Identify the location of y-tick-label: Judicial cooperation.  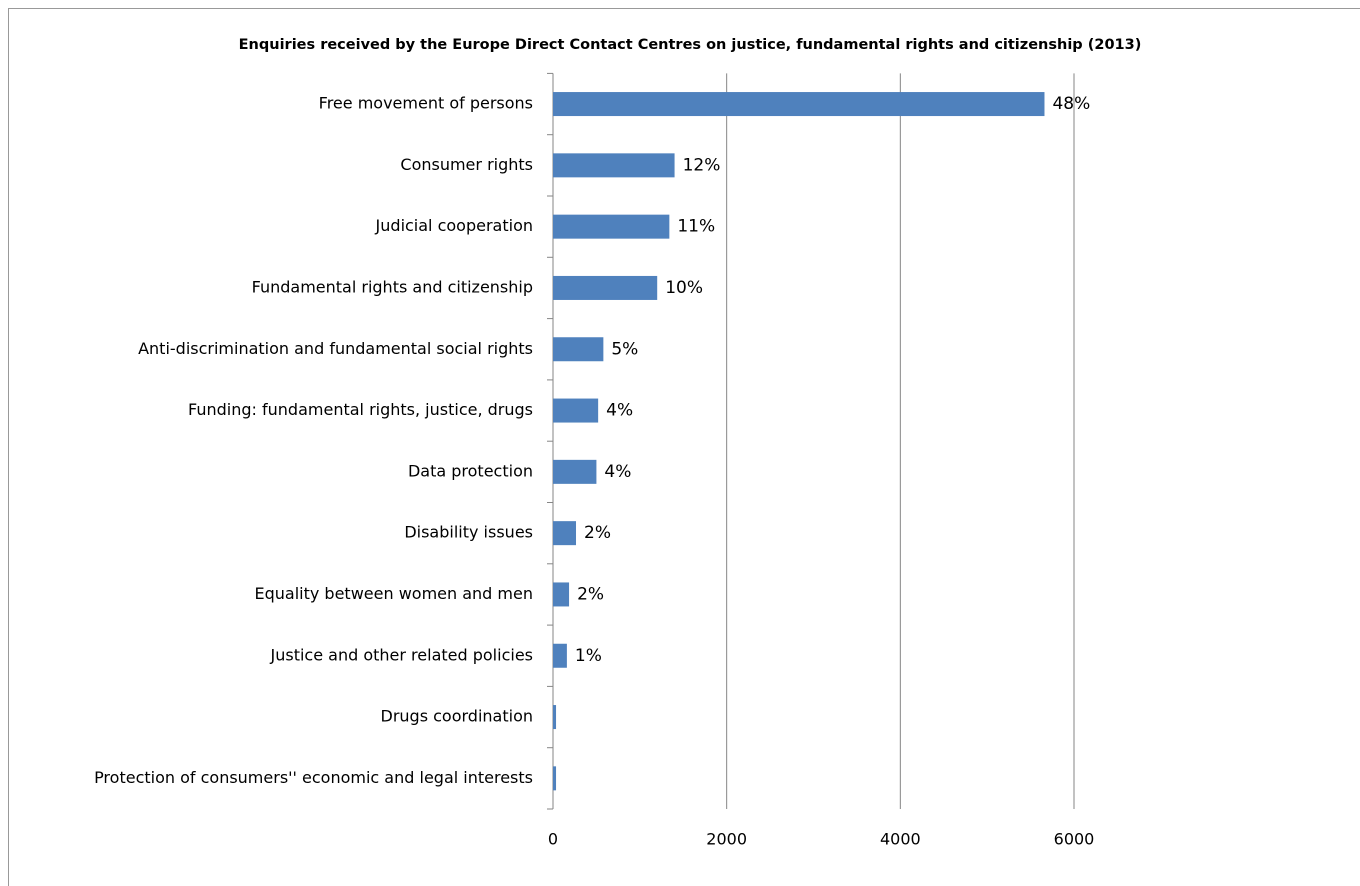
(454, 225).